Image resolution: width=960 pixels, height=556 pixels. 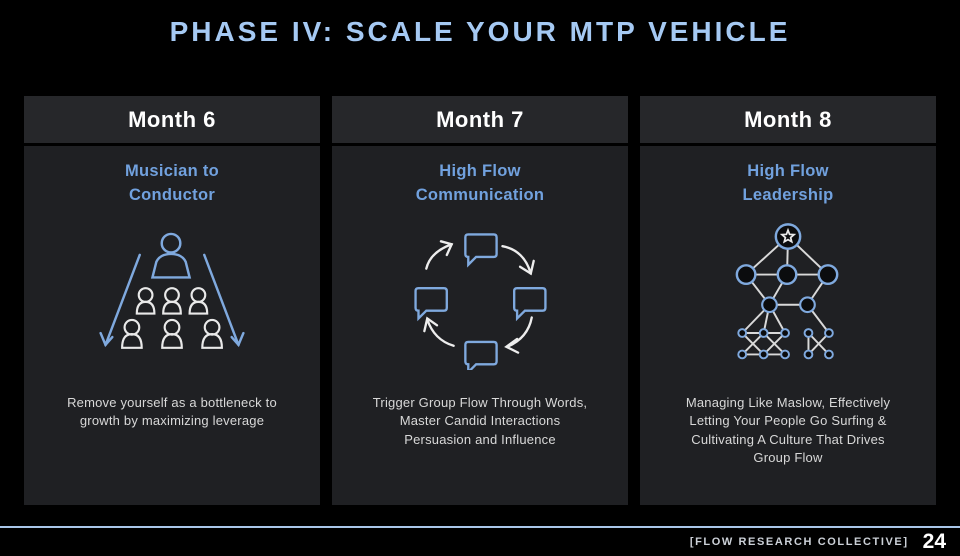 I want to click on card-subtitle: Musician to Conductor, so click(x=172, y=183).